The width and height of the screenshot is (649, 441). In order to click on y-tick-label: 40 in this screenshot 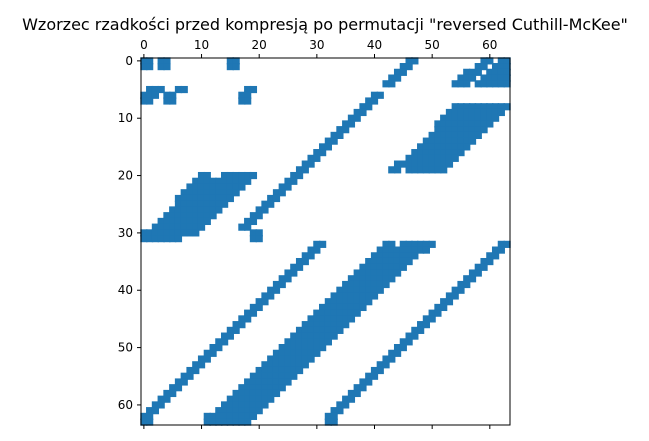, I will do `click(125, 290)`.